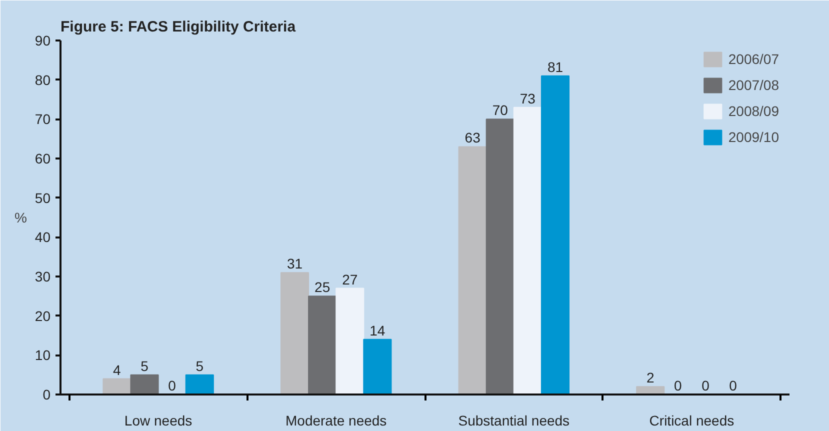 The width and height of the screenshot is (829, 431). I want to click on y-tick-label: 60, so click(42, 158).